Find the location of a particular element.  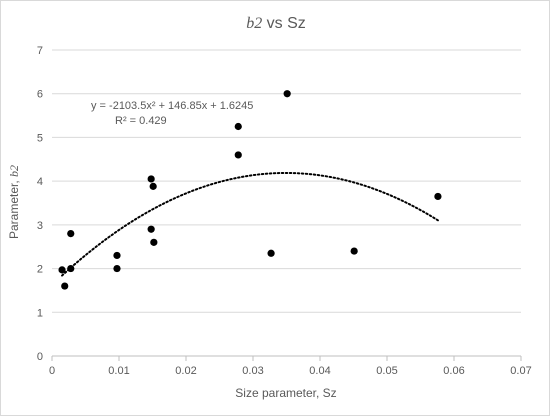

y-tick-label: 6 is located at coordinates (40, 95).